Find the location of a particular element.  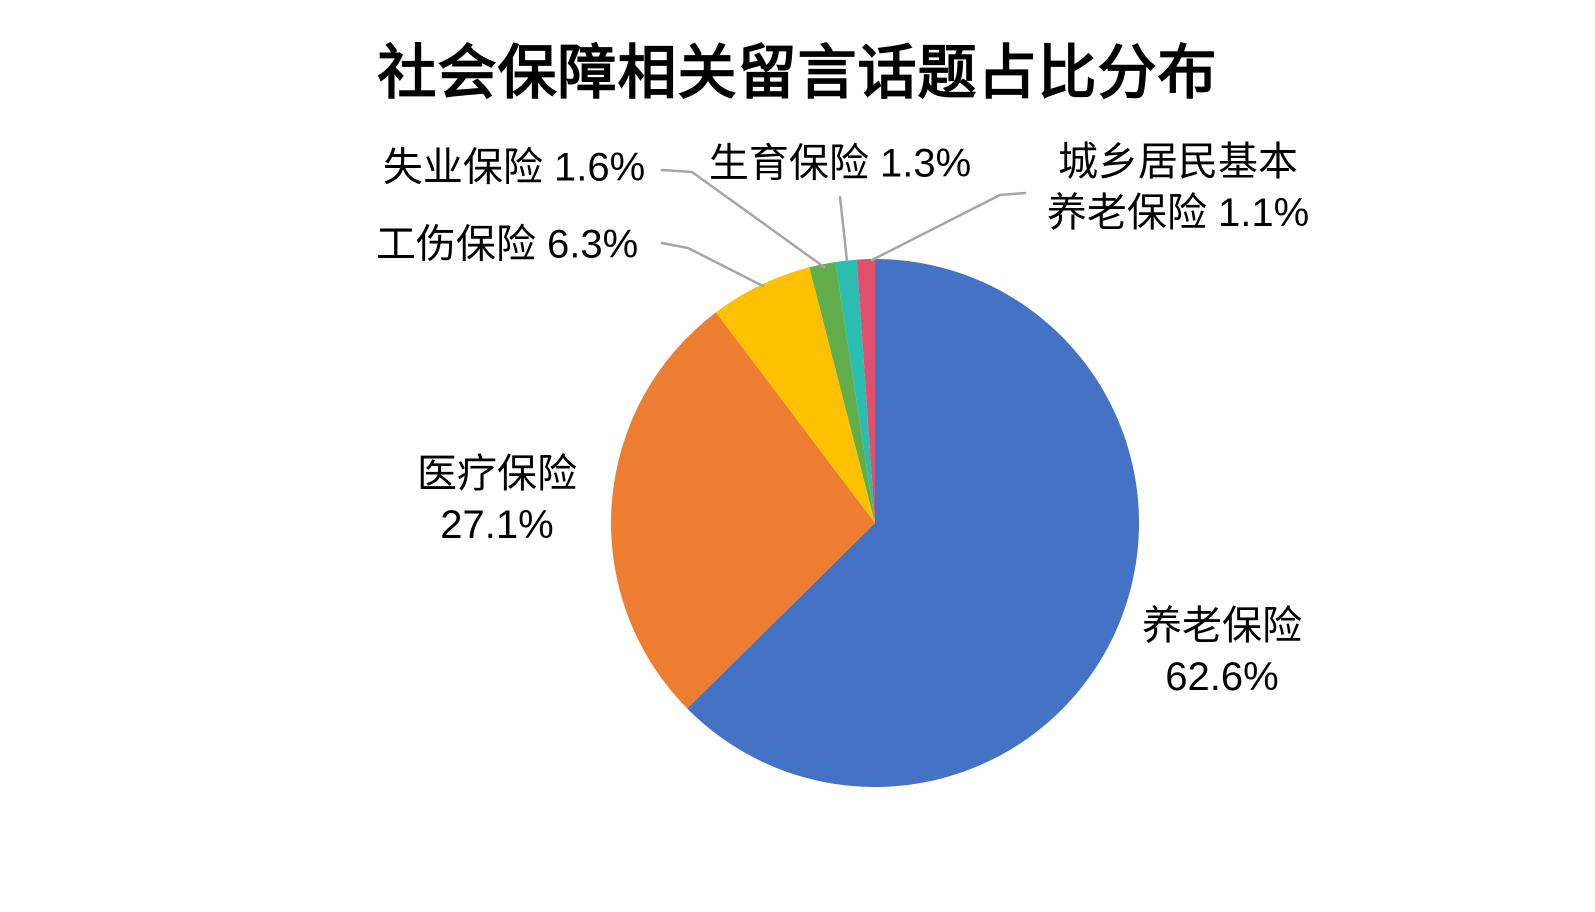

pie-slice-medical is located at coordinates (742, 510).